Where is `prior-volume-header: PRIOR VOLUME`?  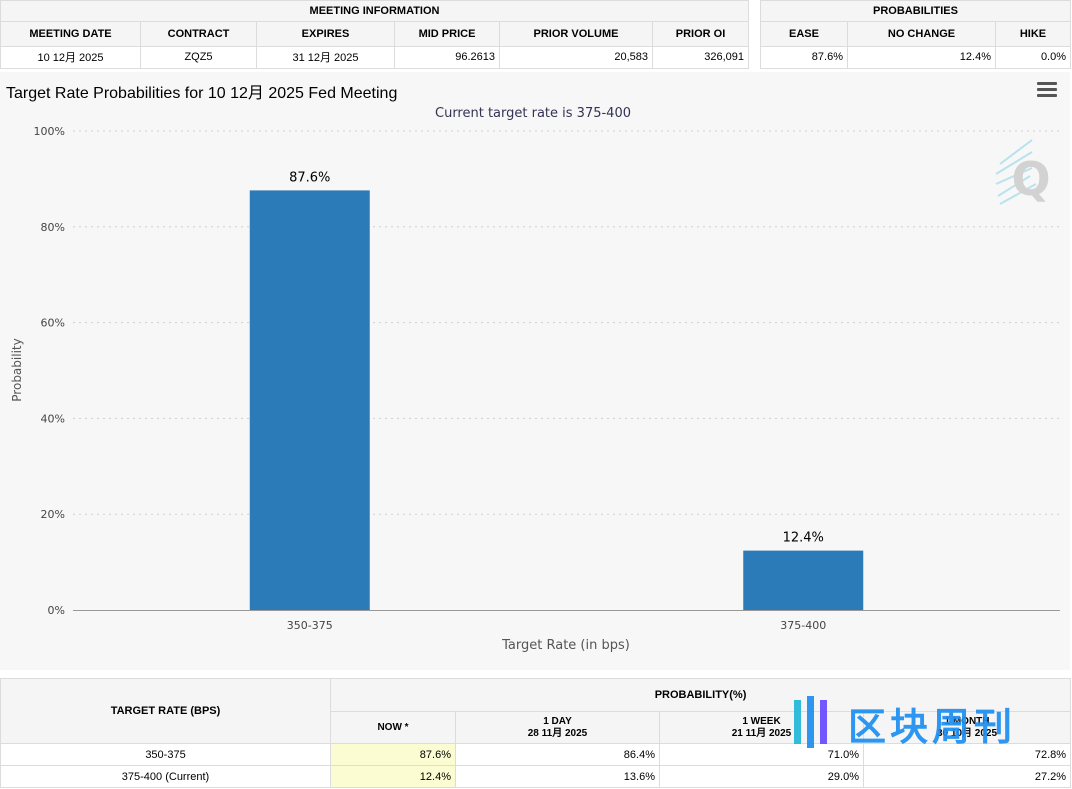
prior-volume-header: PRIOR VOLUME is located at coordinates (576, 34).